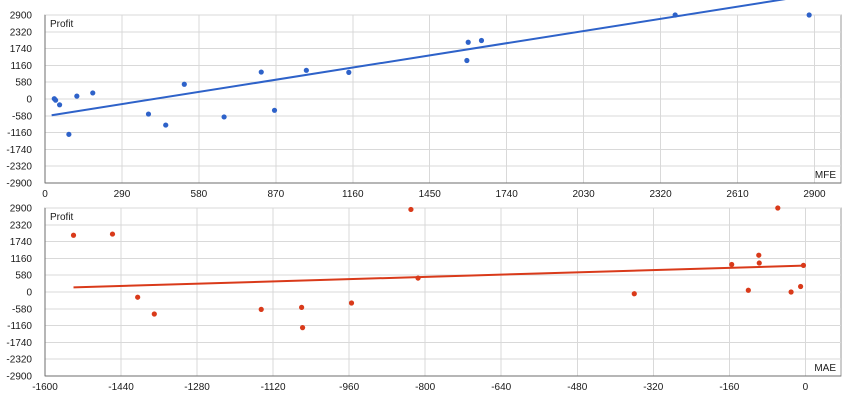  What do you see at coordinates (349, 387) in the screenshot?
I see `x-tick-label: -960` at bounding box center [349, 387].